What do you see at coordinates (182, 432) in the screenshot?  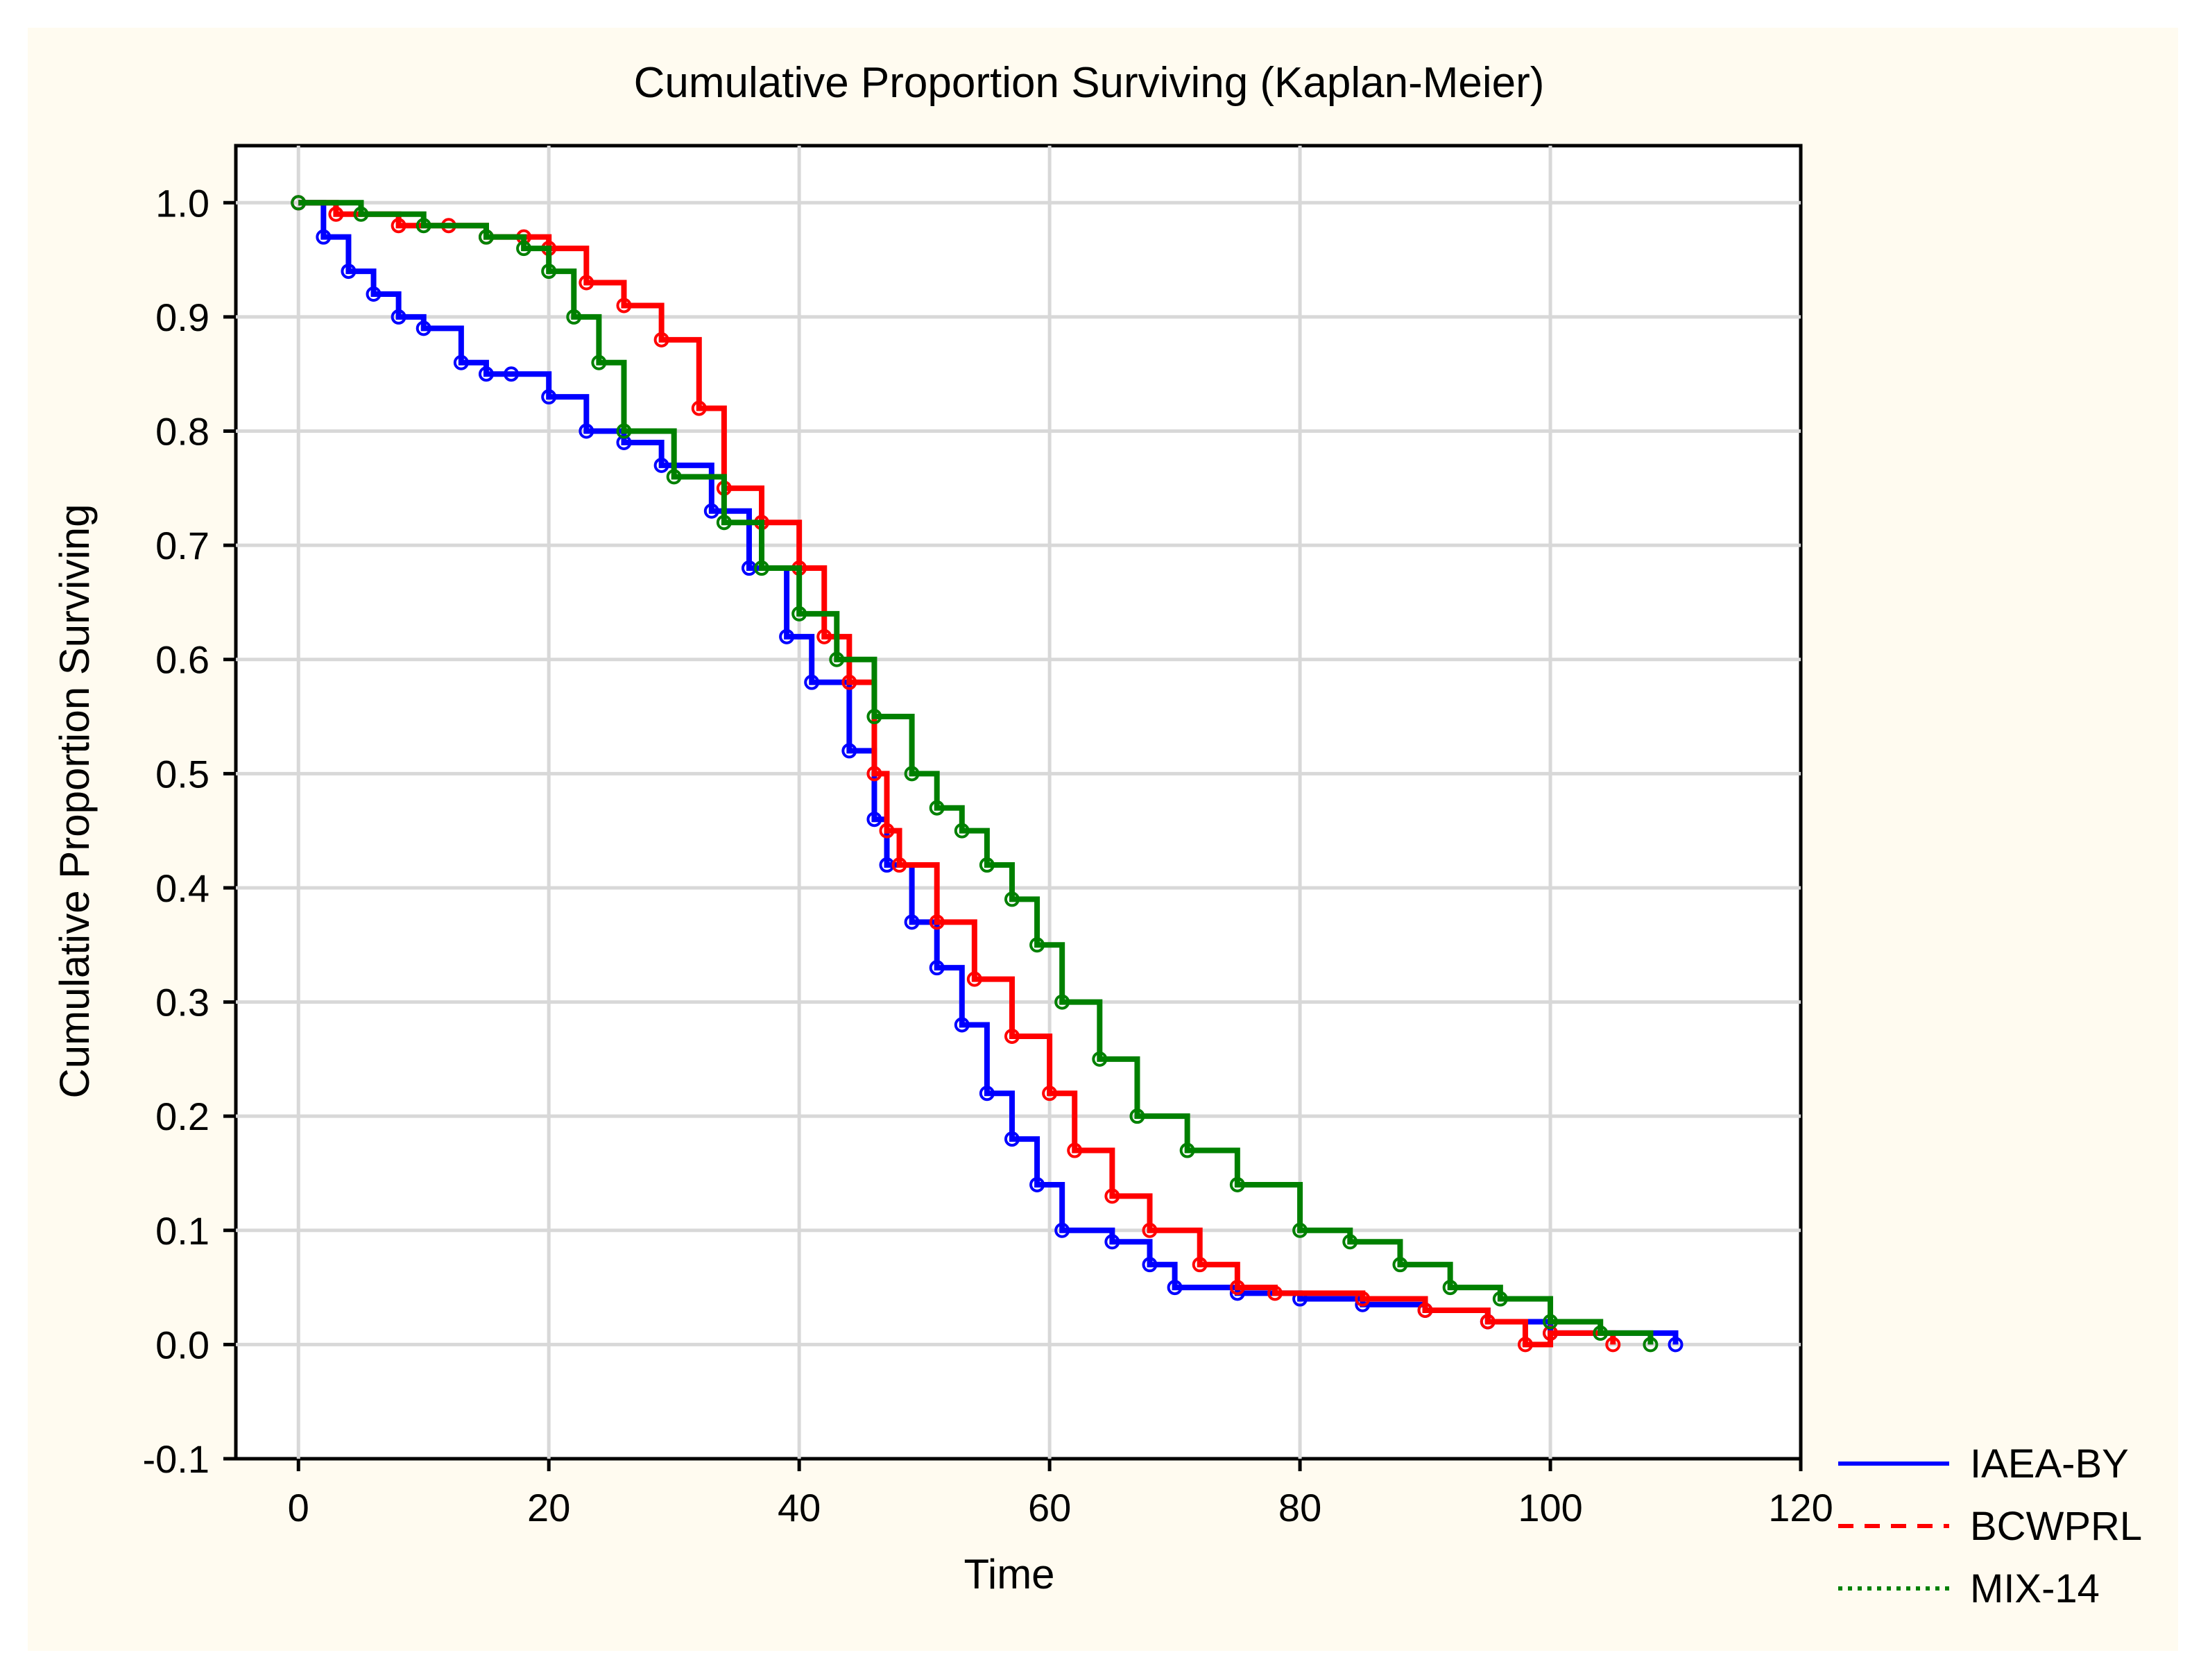 I see `y-tick-label: 0.8` at bounding box center [182, 432].